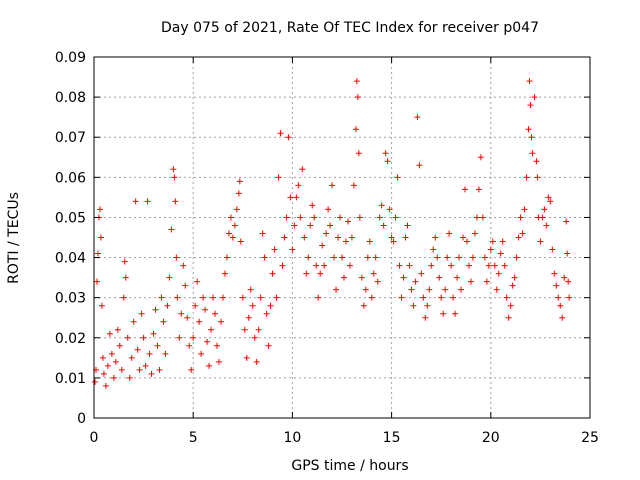  I want to click on y-tick-label: 0.02, so click(70, 339).